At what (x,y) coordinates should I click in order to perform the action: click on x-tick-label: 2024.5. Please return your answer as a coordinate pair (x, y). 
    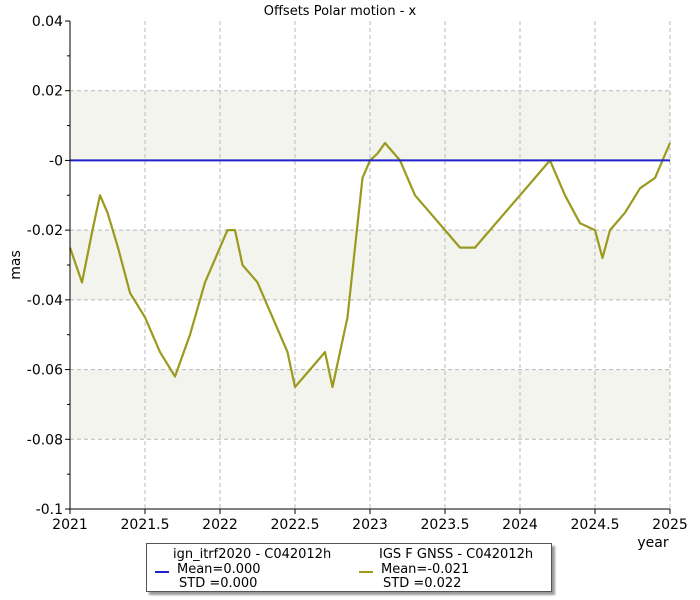
    Looking at the image, I should click on (595, 525).